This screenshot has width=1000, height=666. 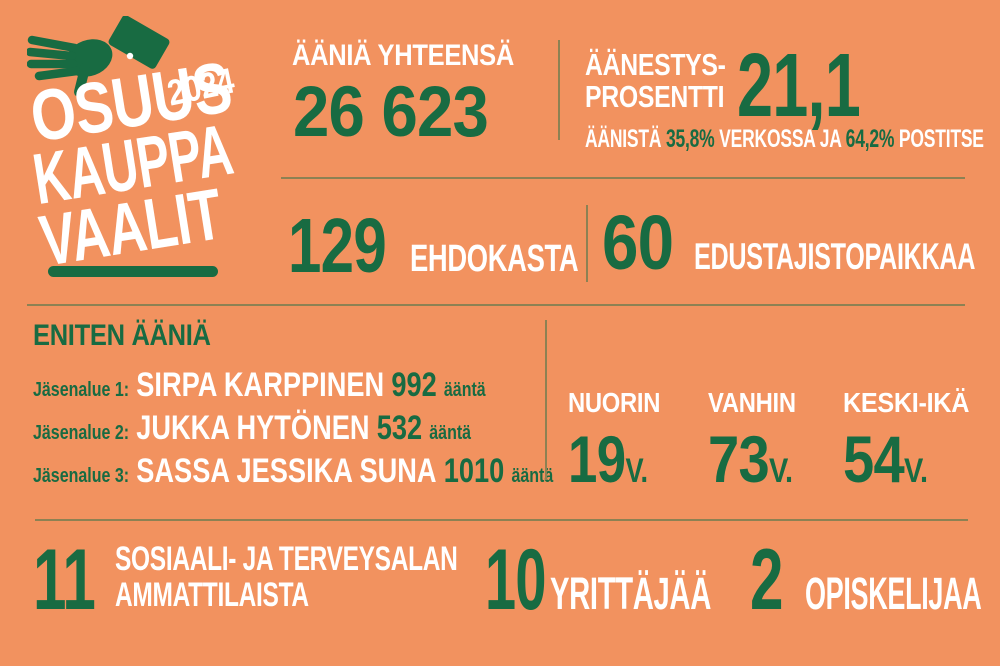 What do you see at coordinates (690, 139) in the screenshot?
I see `breakdown-online-share: 35,8%` at bounding box center [690, 139].